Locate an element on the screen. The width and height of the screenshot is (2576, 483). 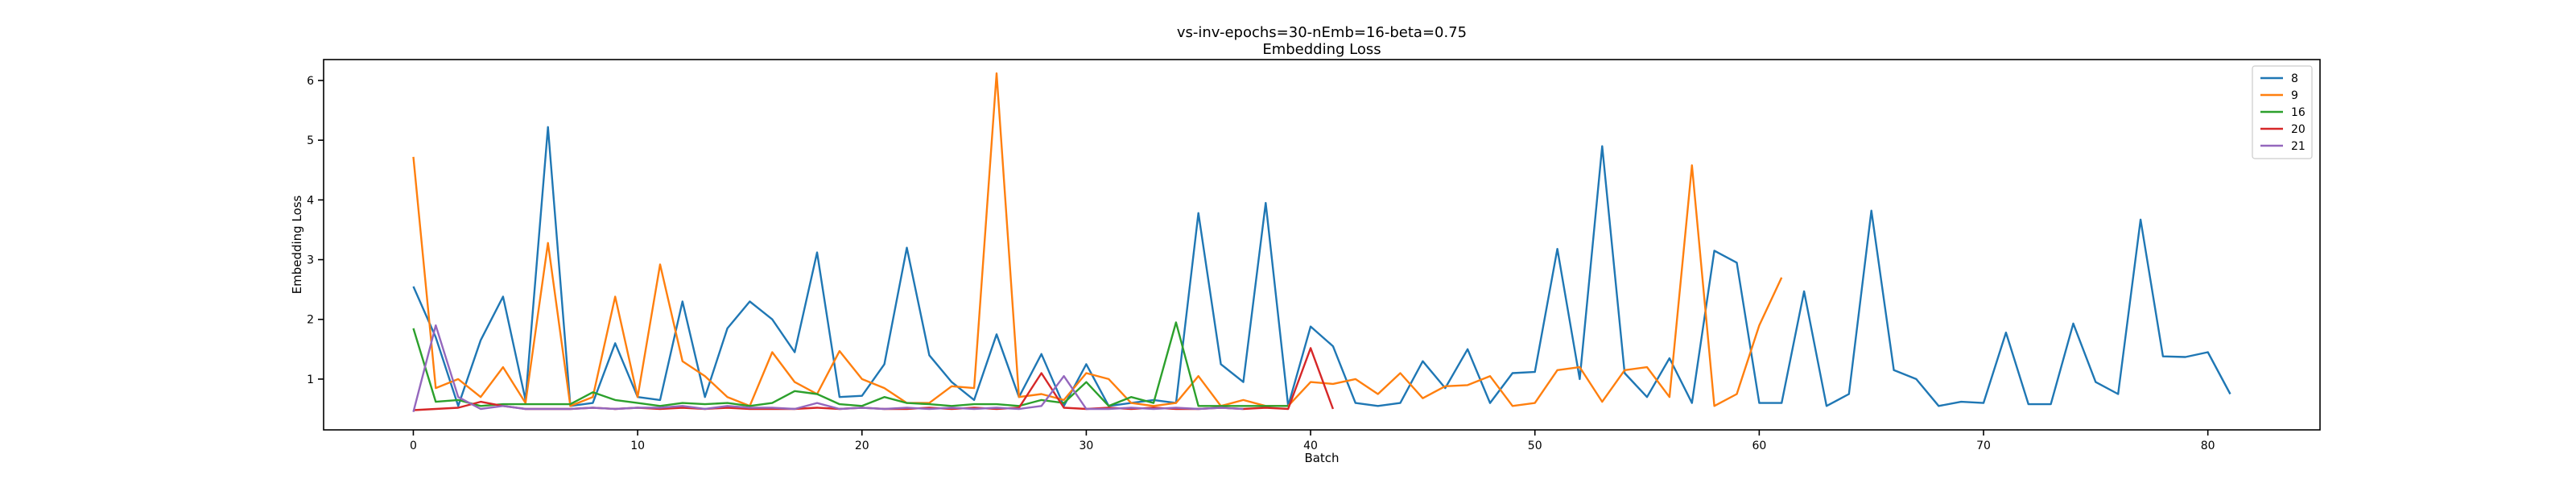
x-tick-label: 80 is located at coordinates (2208, 446).